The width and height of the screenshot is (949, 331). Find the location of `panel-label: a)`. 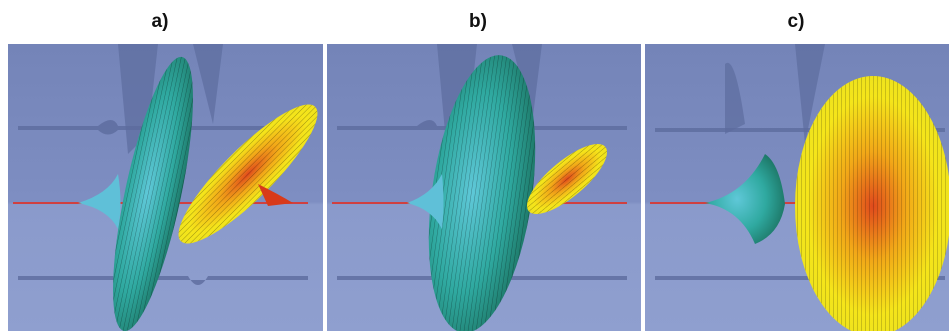

panel-label: a) is located at coordinates (160, 21).